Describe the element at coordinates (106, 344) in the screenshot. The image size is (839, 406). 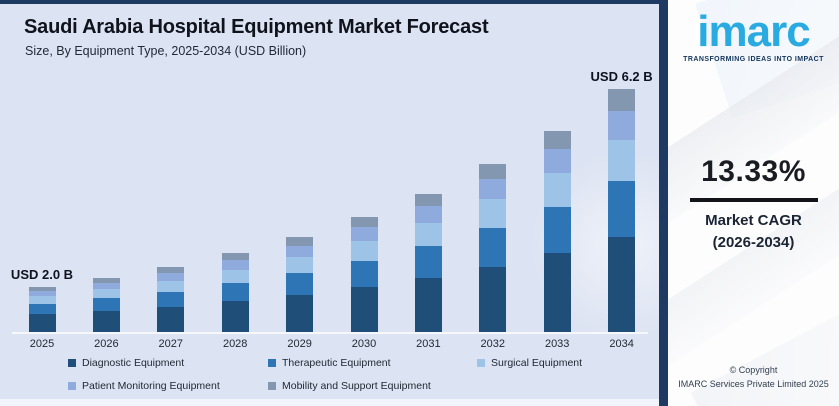
I see `x-tick-2026: 2026` at that location.